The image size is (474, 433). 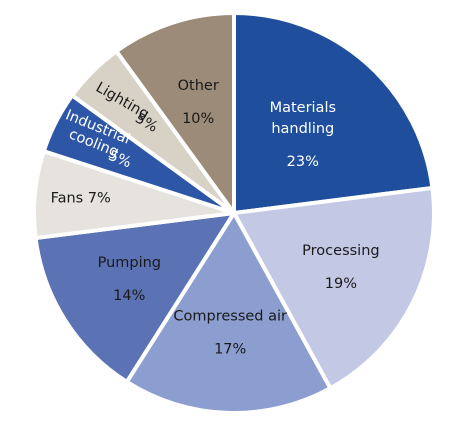 What do you see at coordinates (129, 263) in the screenshot?
I see `slice-label-pumping: Pumping` at bounding box center [129, 263].